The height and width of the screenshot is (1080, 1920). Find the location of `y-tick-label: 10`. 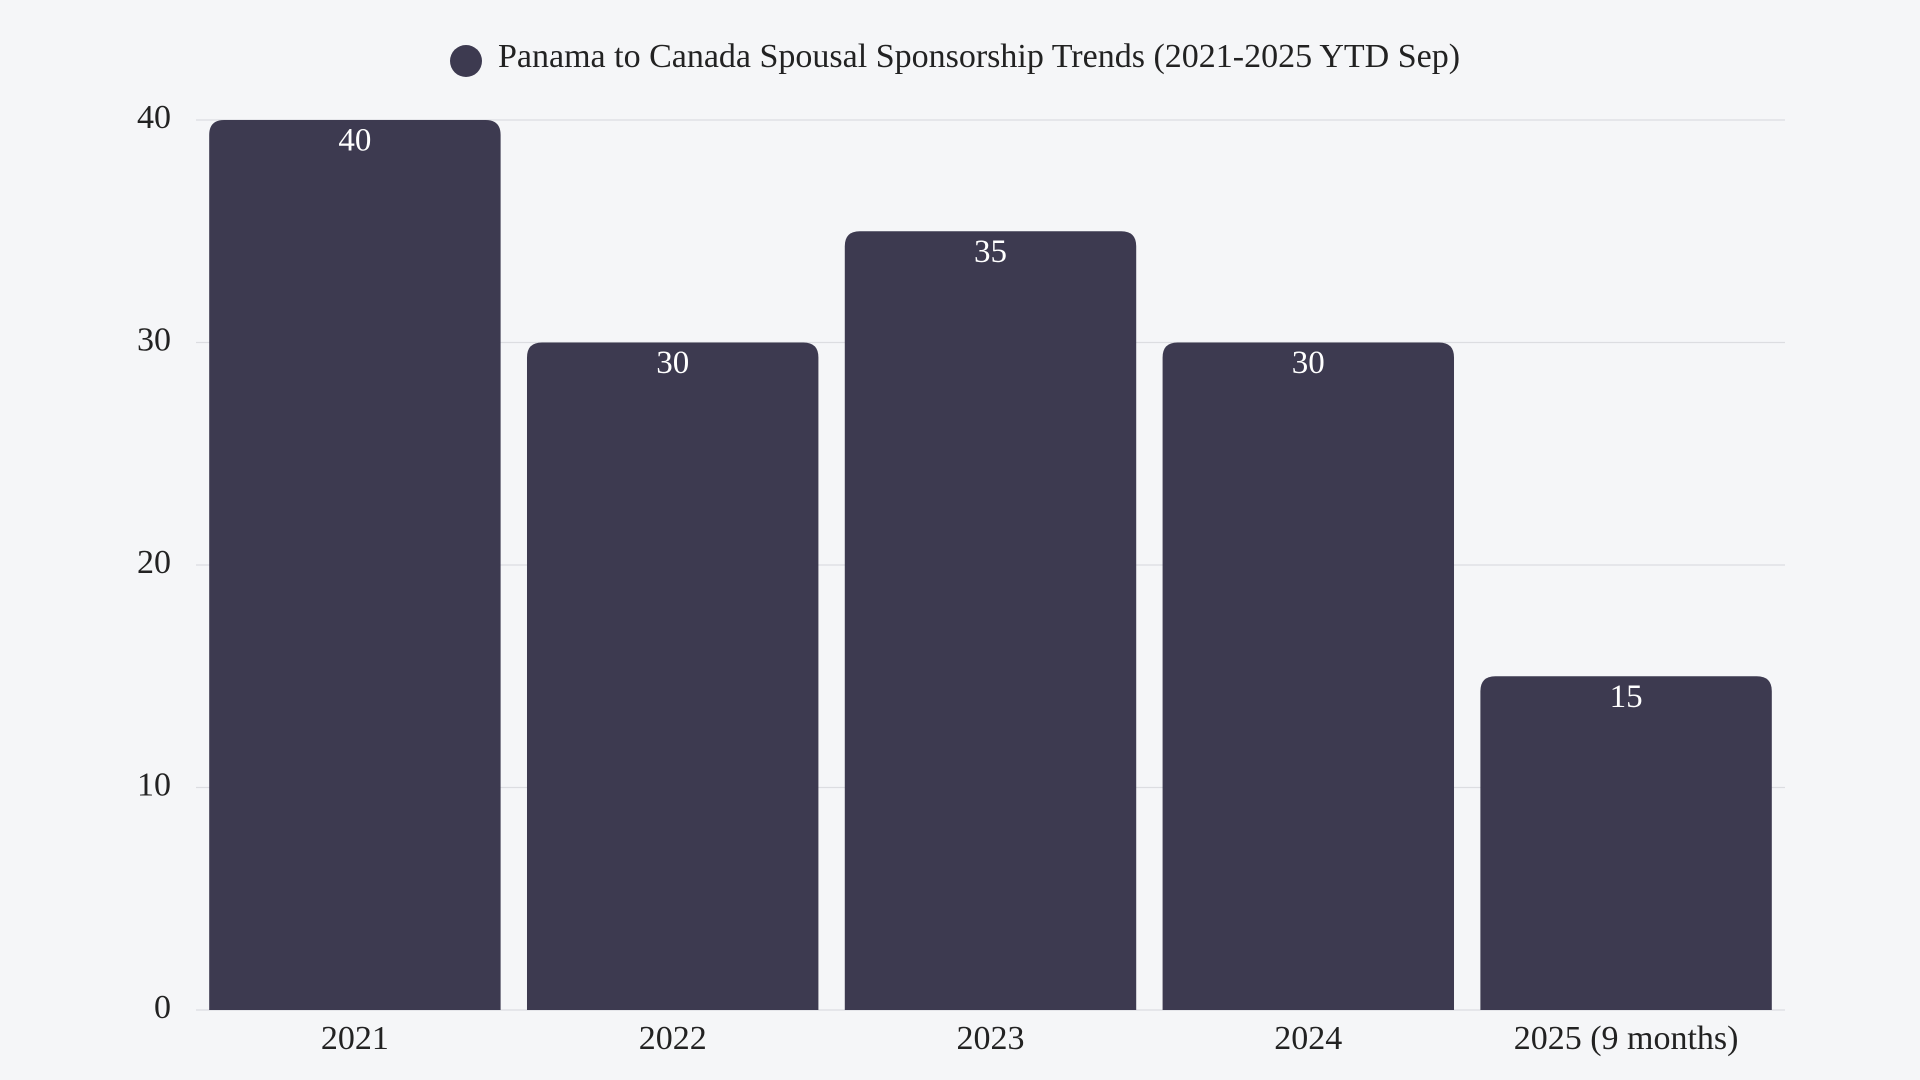

y-tick-label: 10 is located at coordinates (154, 784).